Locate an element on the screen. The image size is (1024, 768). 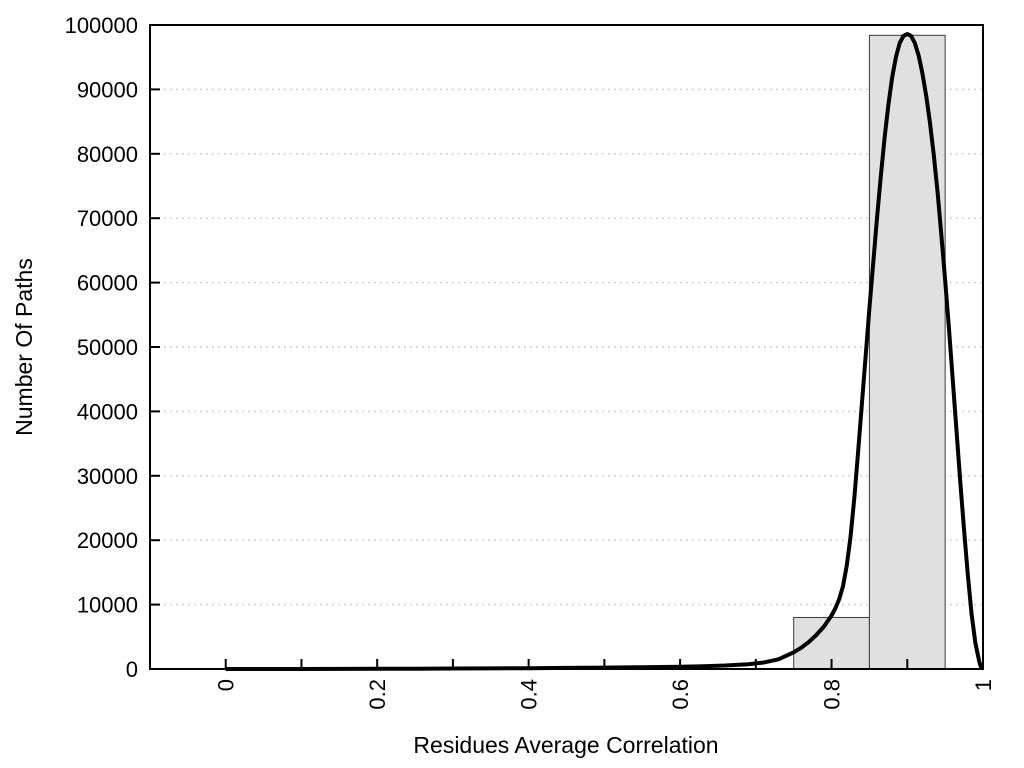
y-tick-label: 90000 is located at coordinates (107, 89).